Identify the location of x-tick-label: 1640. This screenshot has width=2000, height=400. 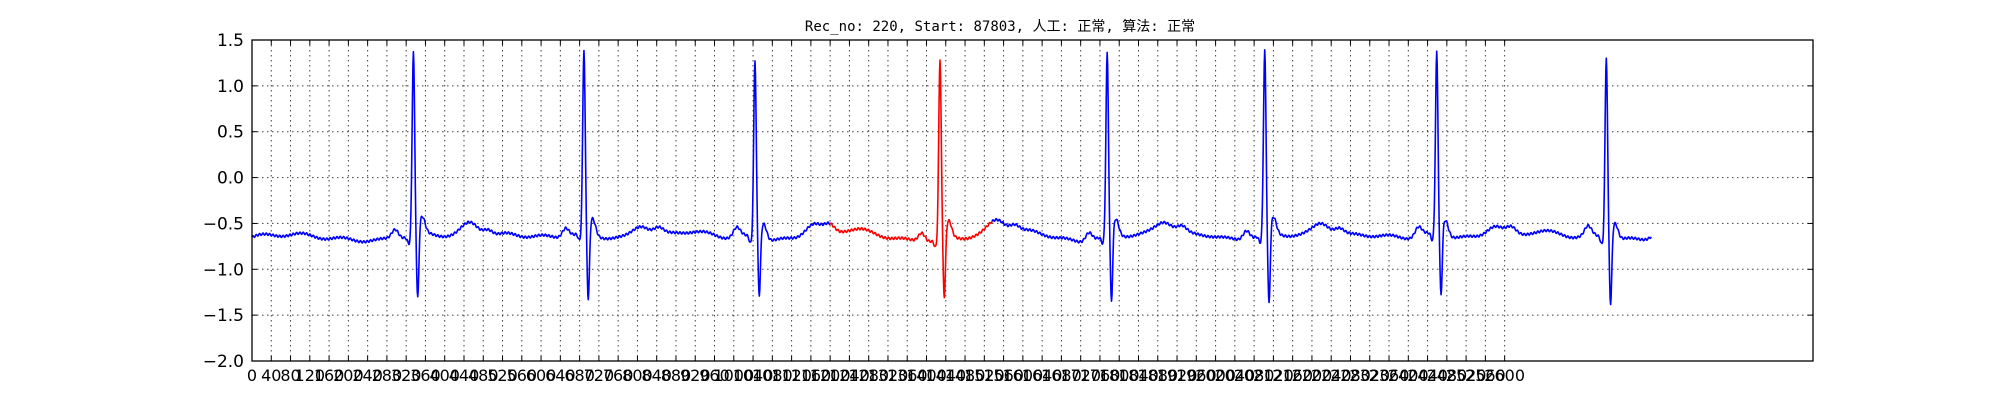
(1042, 375).